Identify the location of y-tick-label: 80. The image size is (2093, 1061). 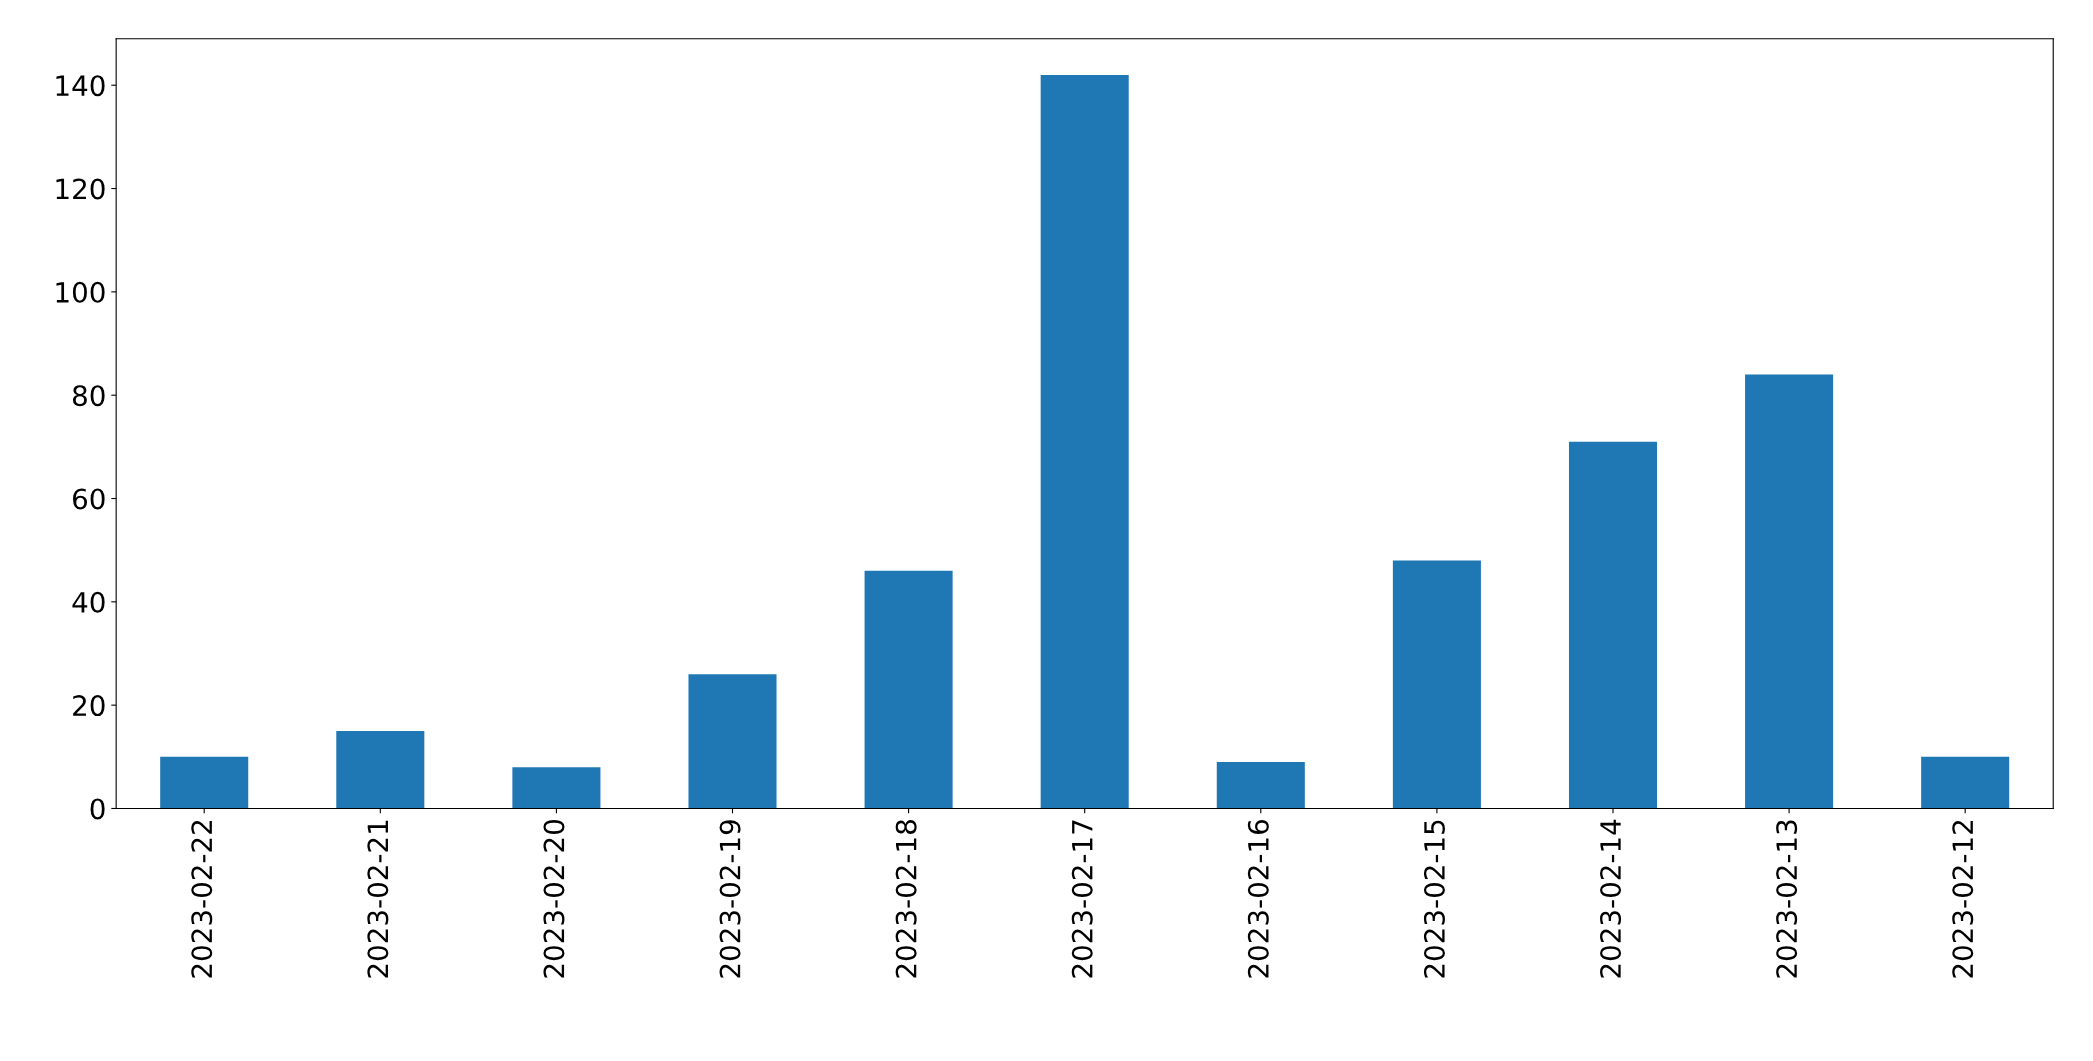
(88, 396).